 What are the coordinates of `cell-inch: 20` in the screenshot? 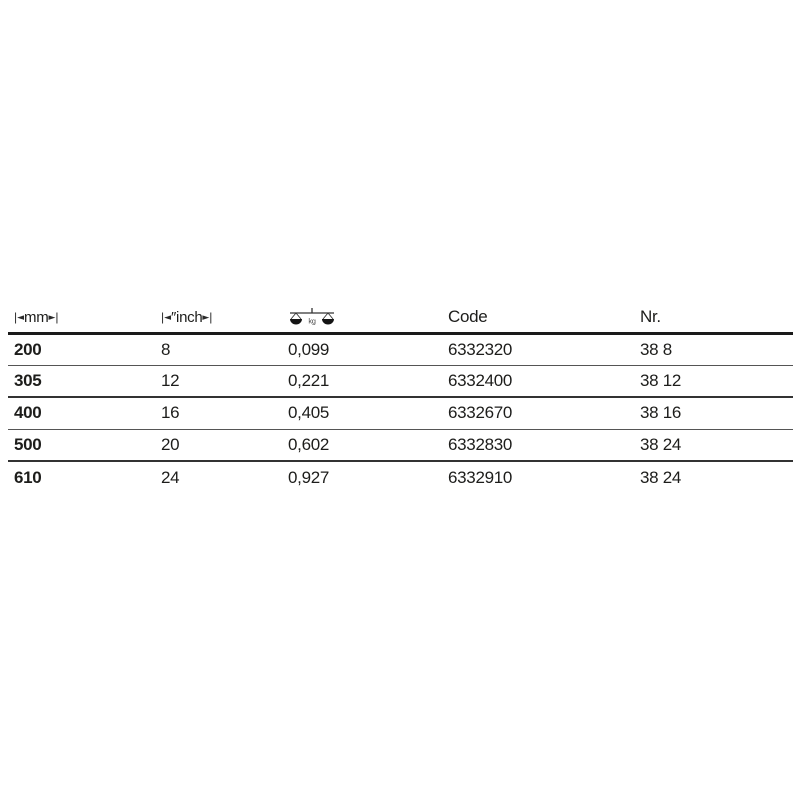 It's located at (170, 444).